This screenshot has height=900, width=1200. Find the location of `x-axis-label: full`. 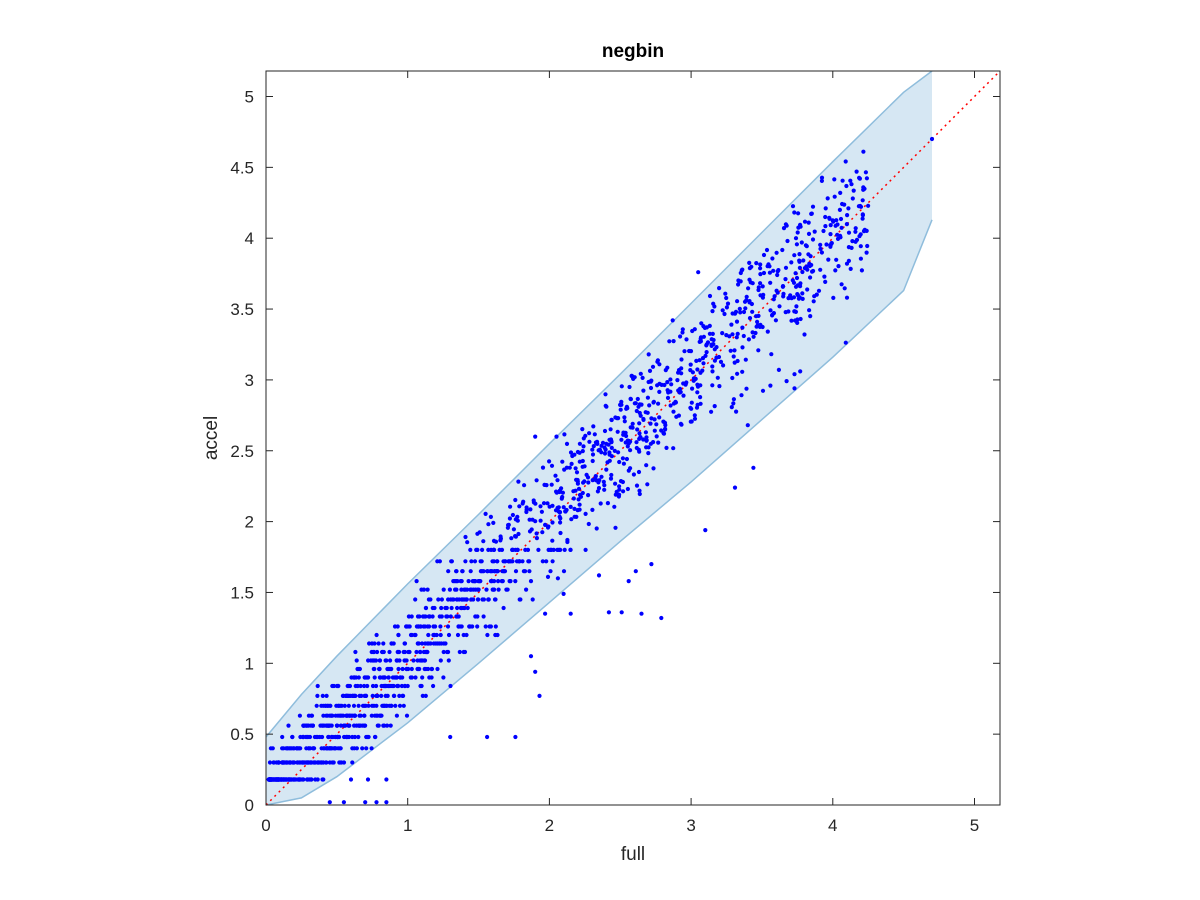

x-axis-label: full is located at coordinates (633, 854).